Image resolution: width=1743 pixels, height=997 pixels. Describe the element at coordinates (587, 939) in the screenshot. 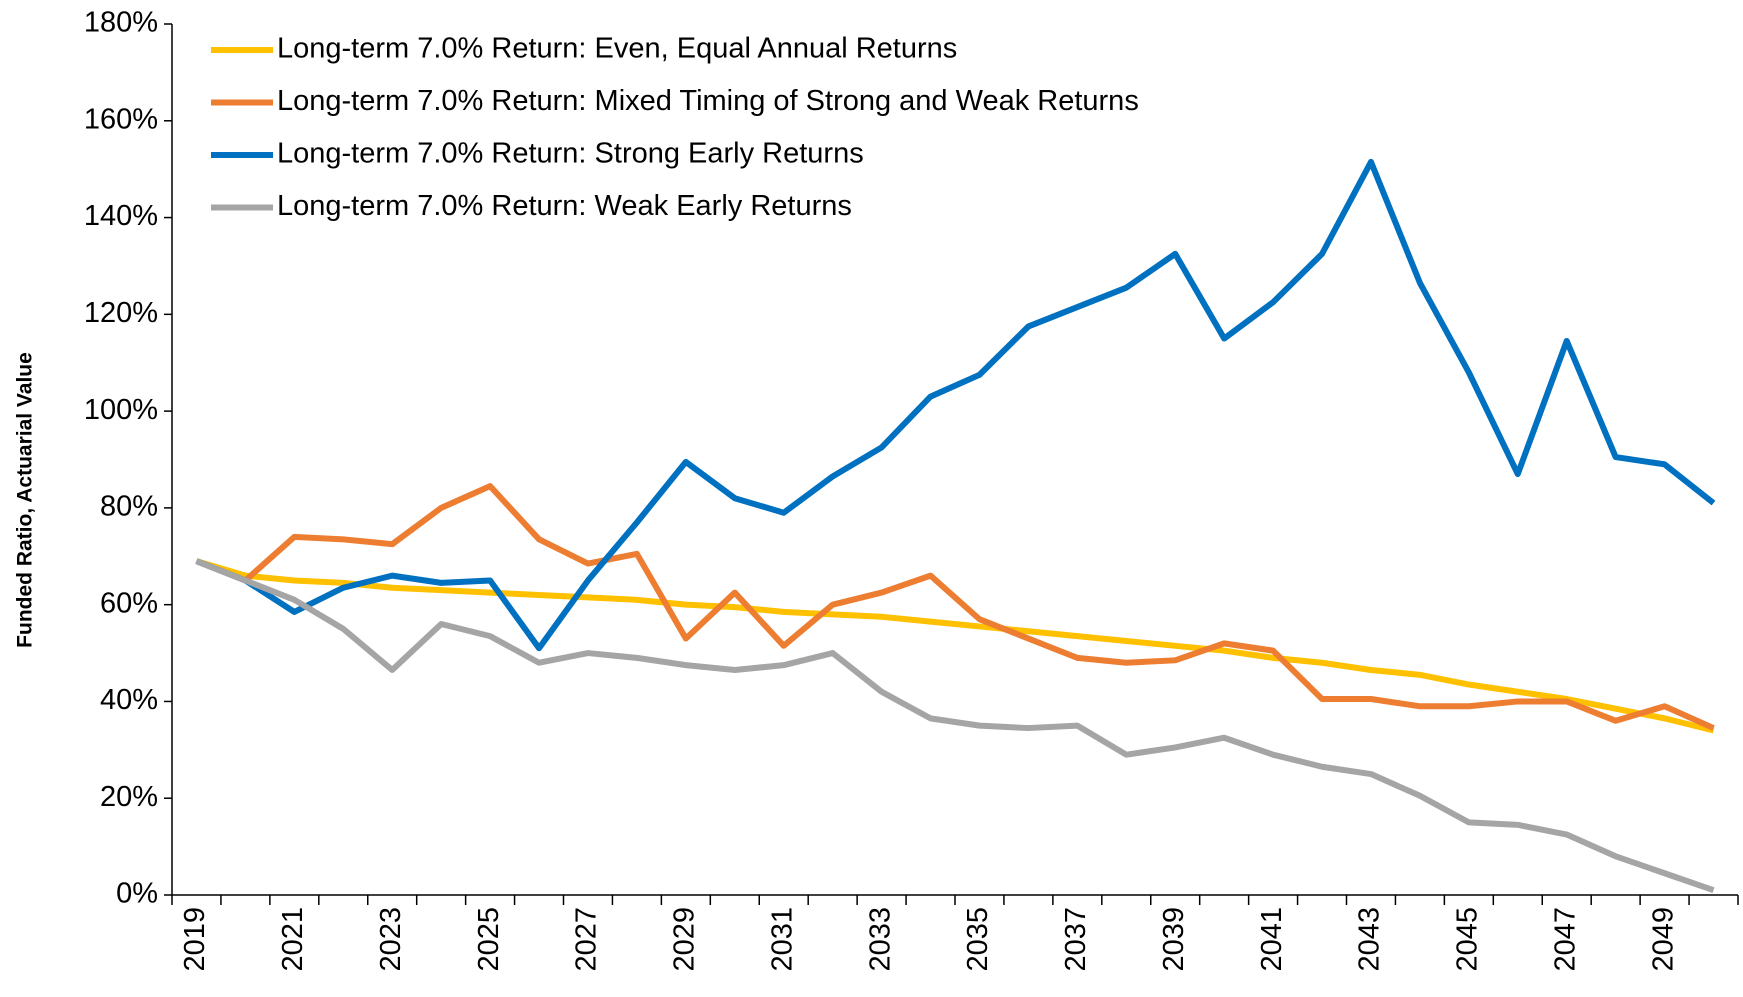

I see `x-tick-label: 2027` at that location.